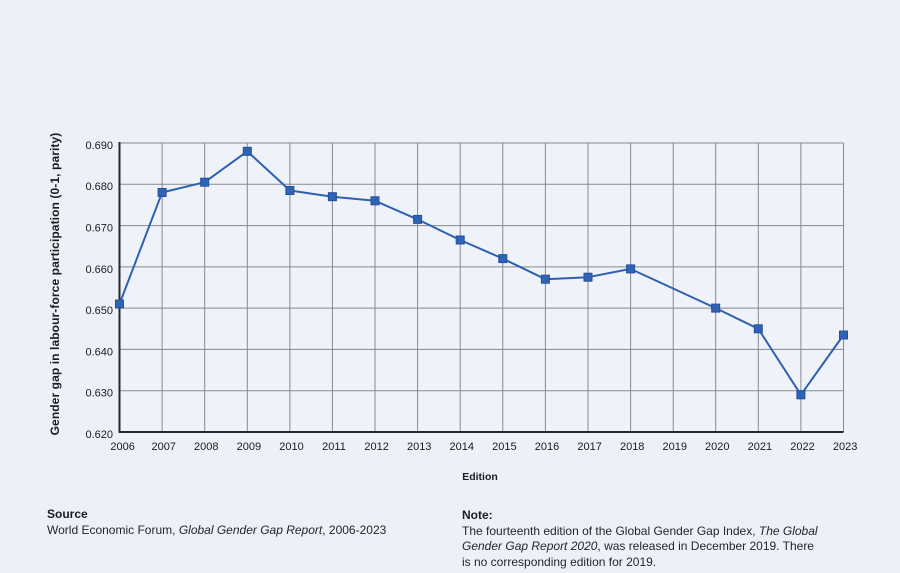  What do you see at coordinates (99, 146) in the screenshot?
I see `svg-text: 0.690` at bounding box center [99, 146].